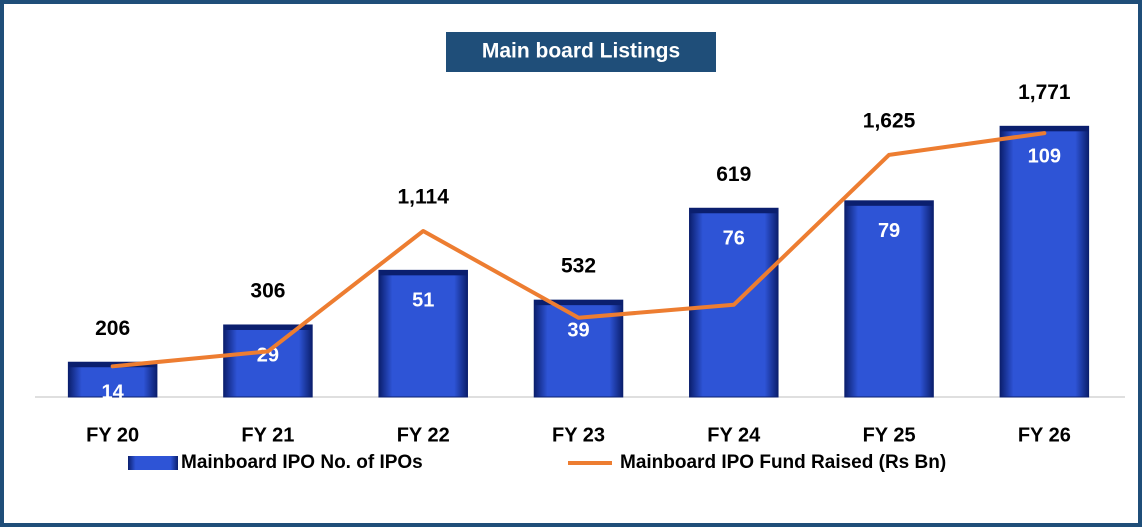  What do you see at coordinates (424, 197) in the screenshot?
I see `line-value-label: 1,114` at bounding box center [424, 197].